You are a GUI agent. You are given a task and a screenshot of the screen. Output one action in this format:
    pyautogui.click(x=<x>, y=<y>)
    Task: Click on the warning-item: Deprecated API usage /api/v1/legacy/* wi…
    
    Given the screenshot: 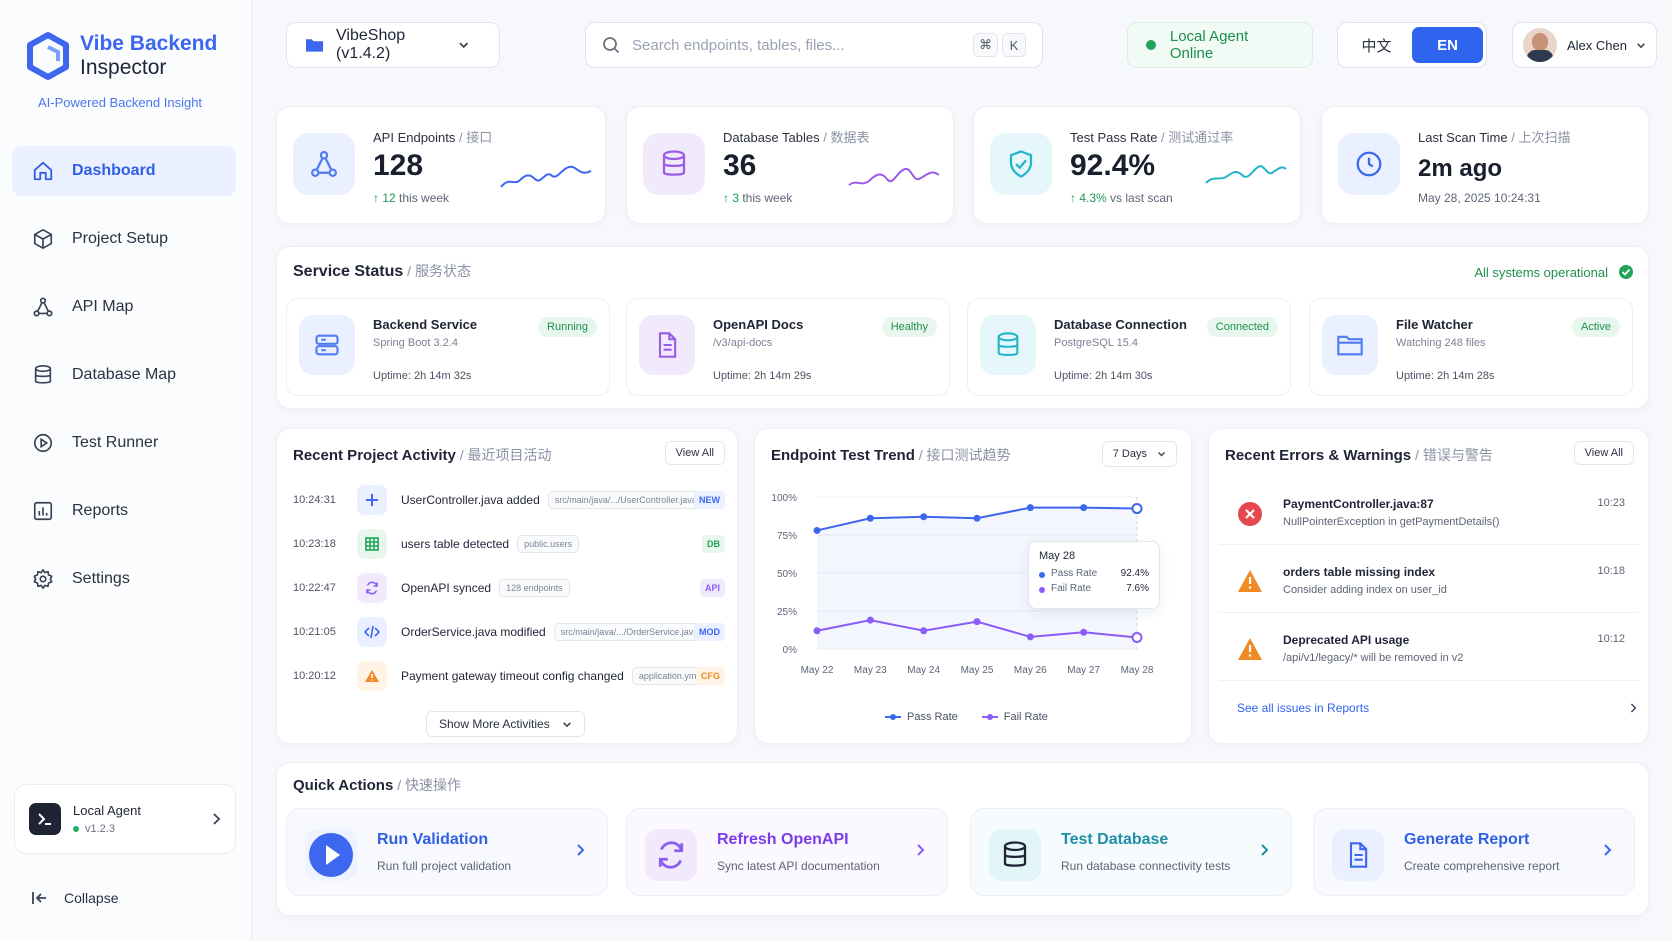 What is the action you would take?
    pyautogui.click(x=1429, y=649)
    